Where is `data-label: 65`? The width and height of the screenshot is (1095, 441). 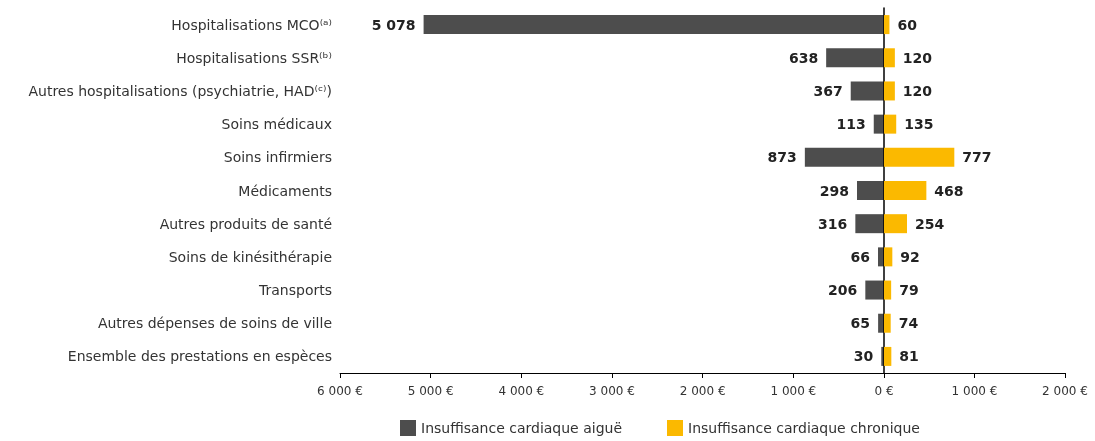
data-label: 65 is located at coordinates (860, 323).